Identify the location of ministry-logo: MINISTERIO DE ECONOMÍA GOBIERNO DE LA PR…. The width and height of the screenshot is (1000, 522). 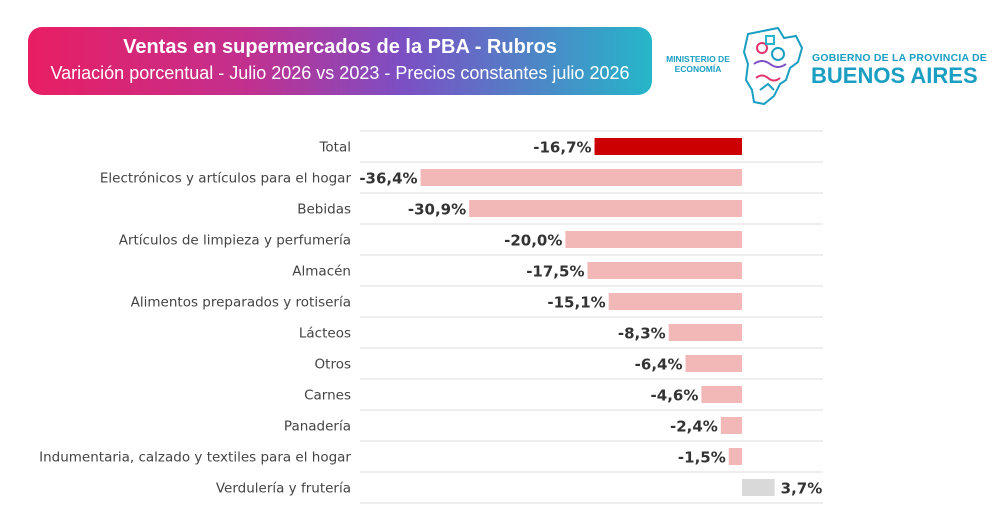
(823, 67).